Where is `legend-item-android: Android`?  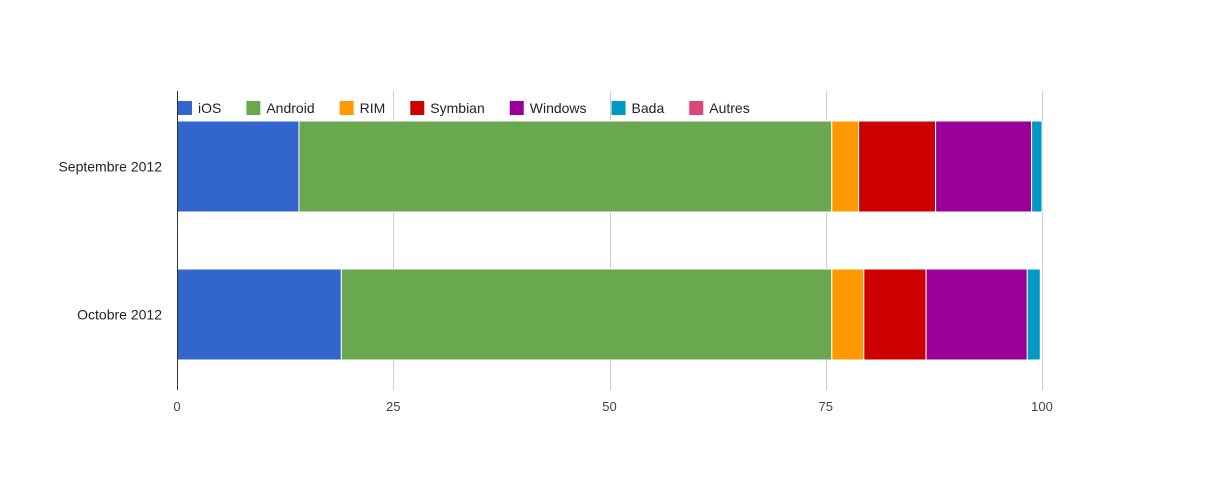
legend-item-android: Android is located at coordinates (280, 108).